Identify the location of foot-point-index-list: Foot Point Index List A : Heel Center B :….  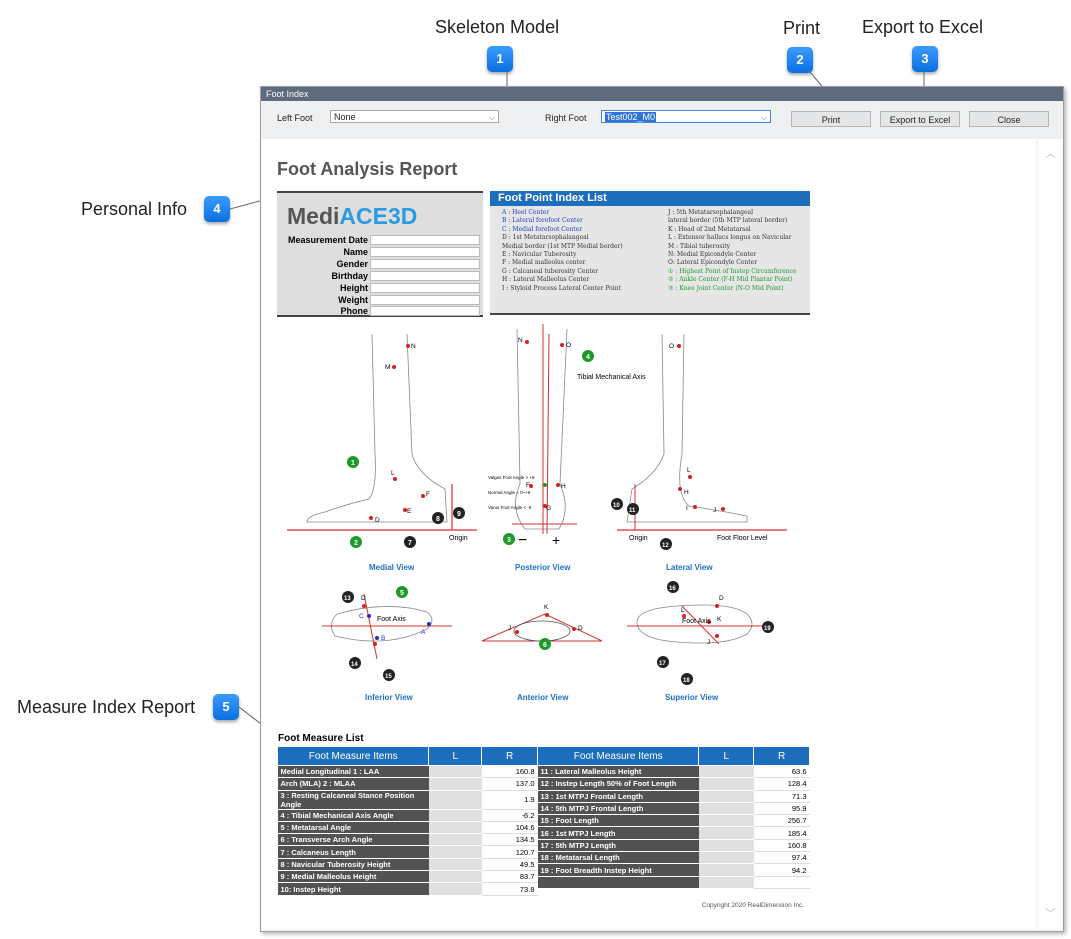
(650, 253).